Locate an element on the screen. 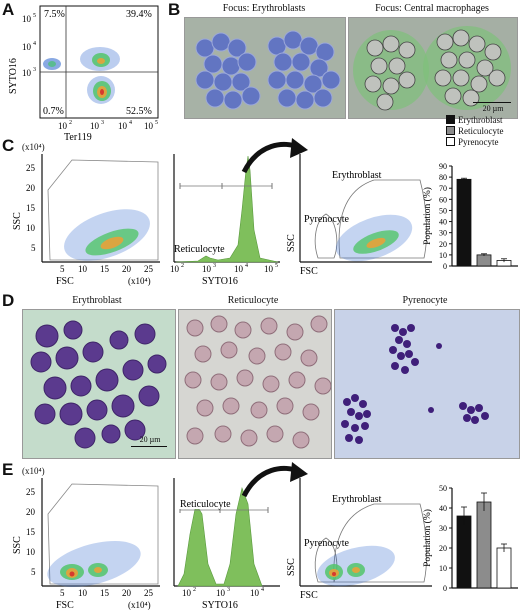  legend: Erythroblast Reticulocyte Pyrenocyte is located at coordinates (474, 131).